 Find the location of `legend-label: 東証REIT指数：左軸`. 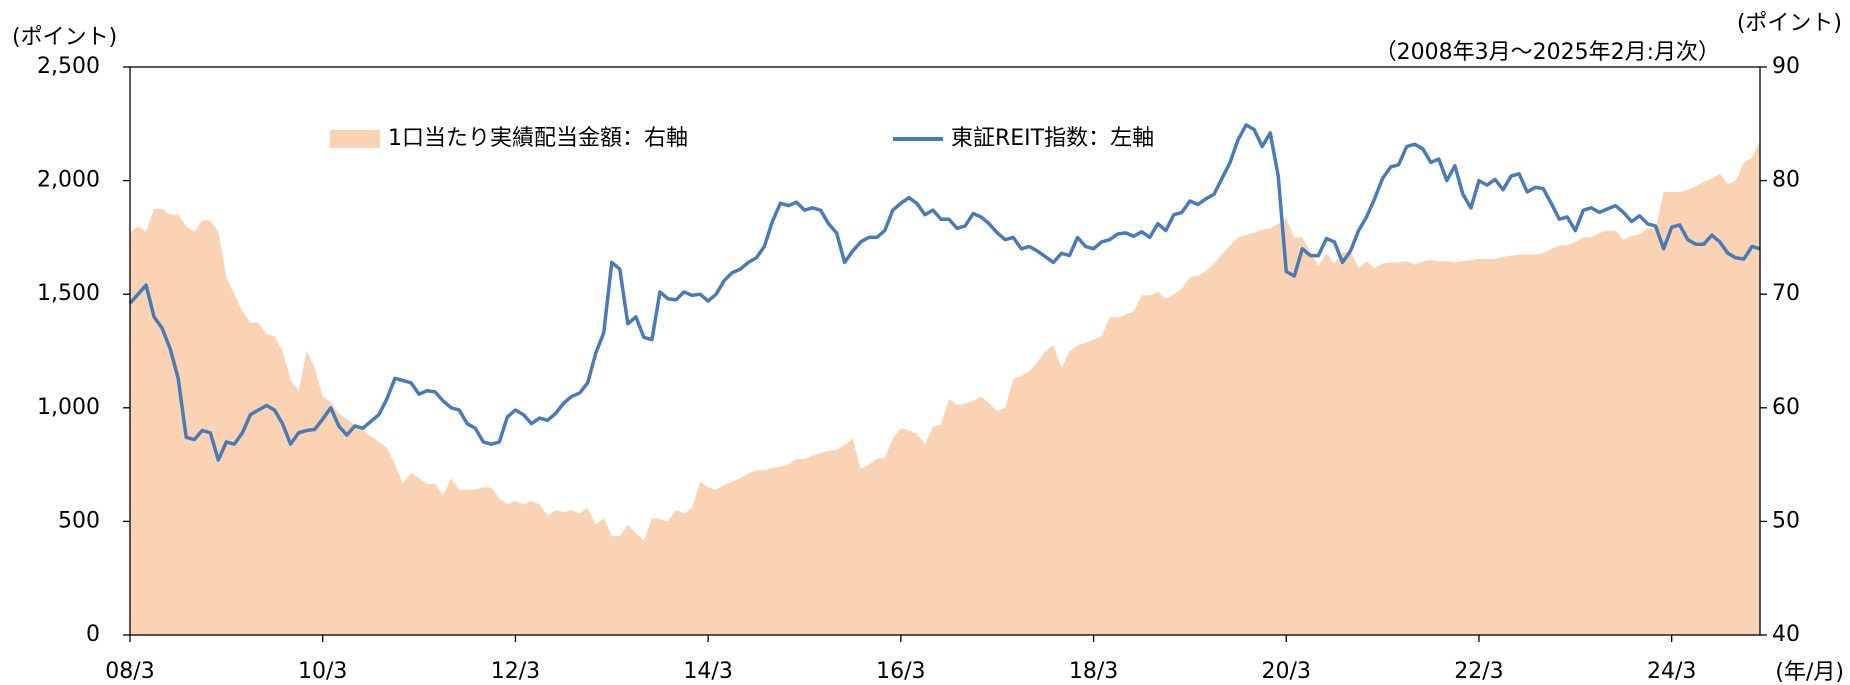

legend-label: 東証REIT指数：左軸 is located at coordinates (1052, 138).